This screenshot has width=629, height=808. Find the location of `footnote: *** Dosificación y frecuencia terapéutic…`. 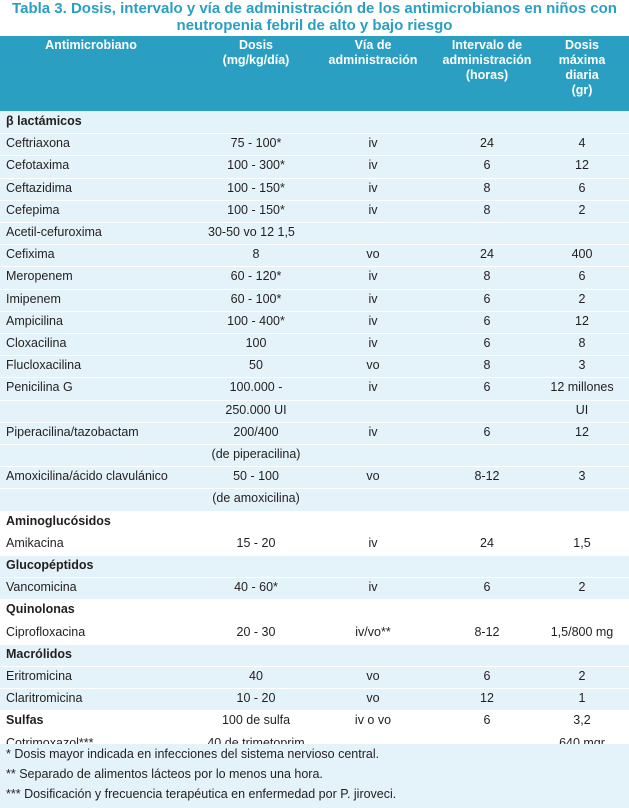

footnote: *** Dosificación y frecuencia terapéutic… is located at coordinates (201, 794).